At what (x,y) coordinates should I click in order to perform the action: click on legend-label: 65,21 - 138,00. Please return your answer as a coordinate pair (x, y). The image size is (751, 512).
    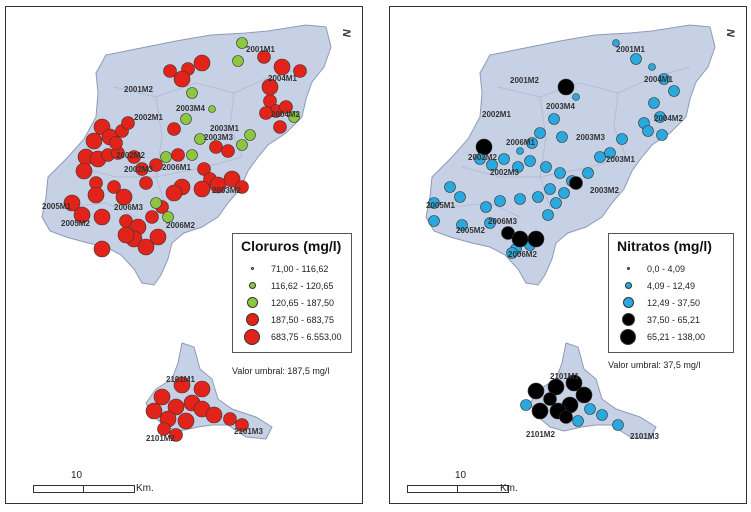
    Looking at the image, I should click on (676, 336).